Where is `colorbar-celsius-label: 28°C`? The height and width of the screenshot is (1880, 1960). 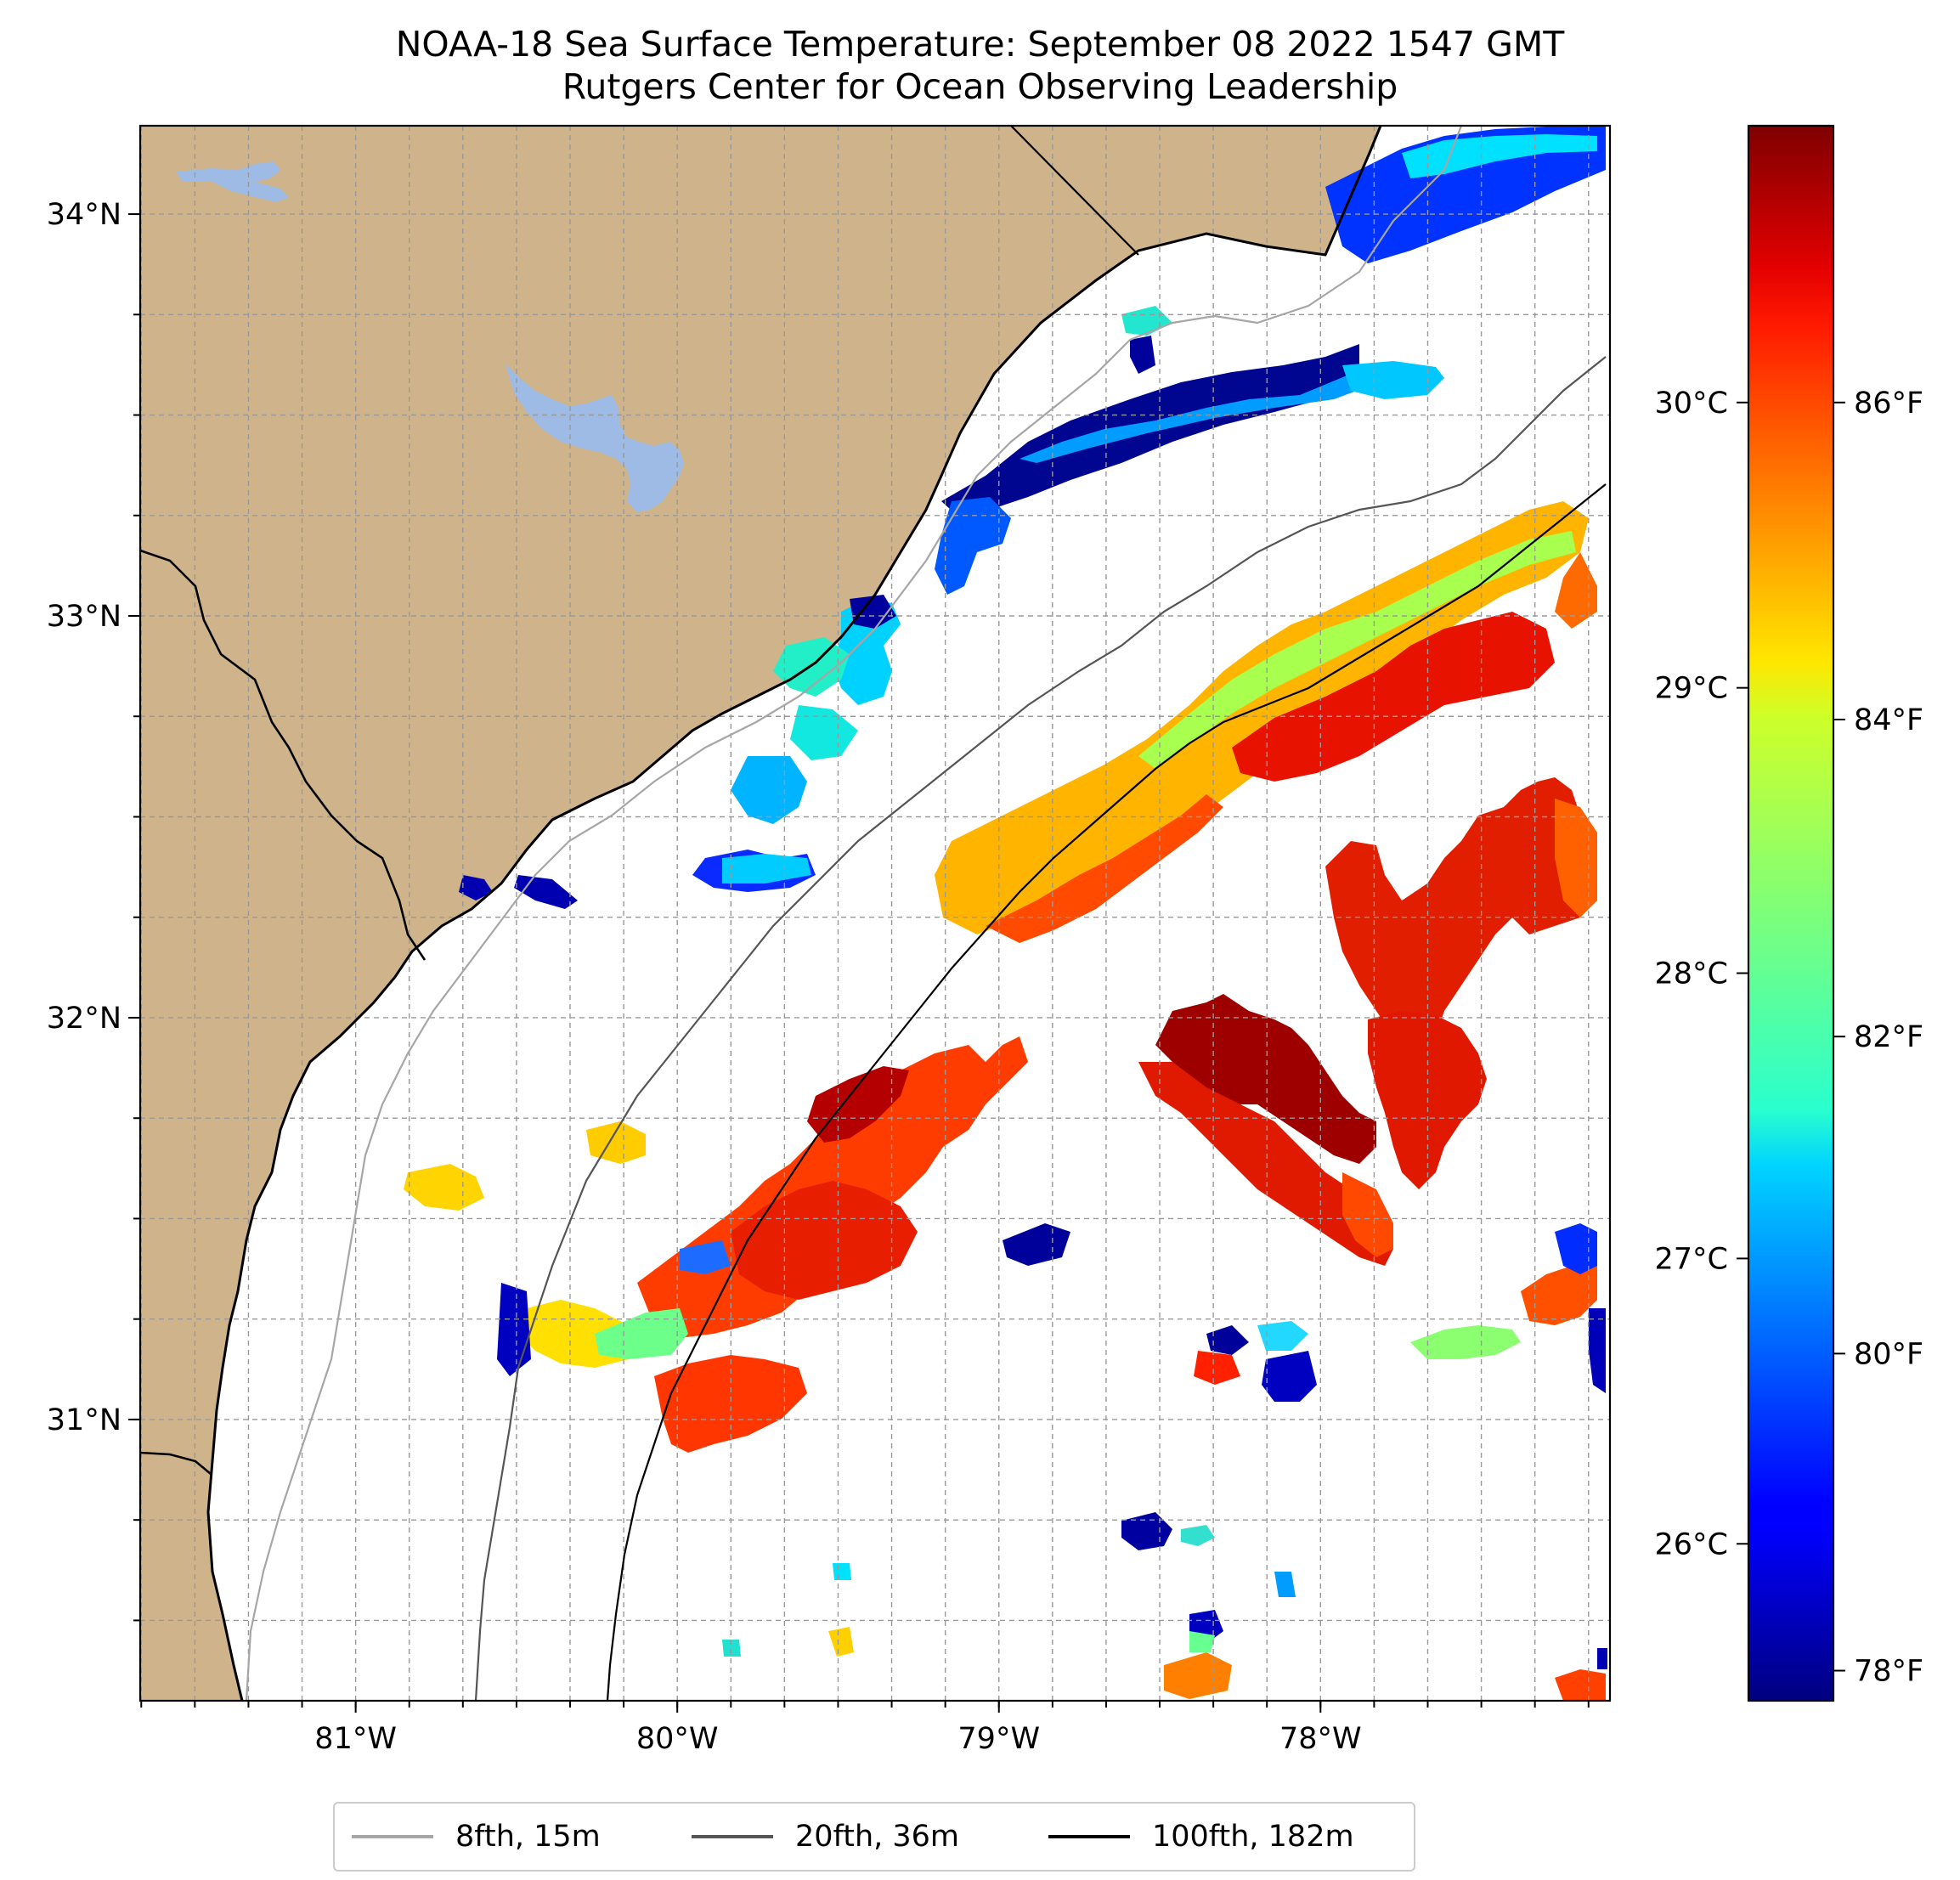
colorbar-celsius-label: 28°C is located at coordinates (1692, 974).